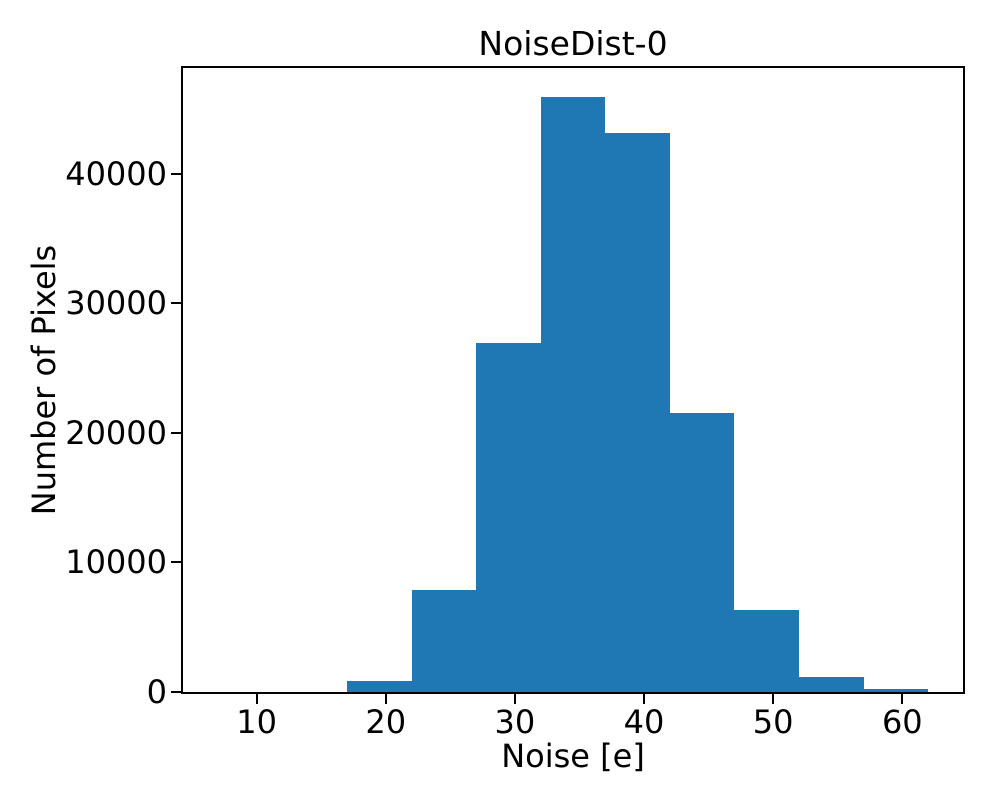  What do you see at coordinates (116, 562) in the screenshot?
I see `y-tick-label: 10000` at bounding box center [116, 562].